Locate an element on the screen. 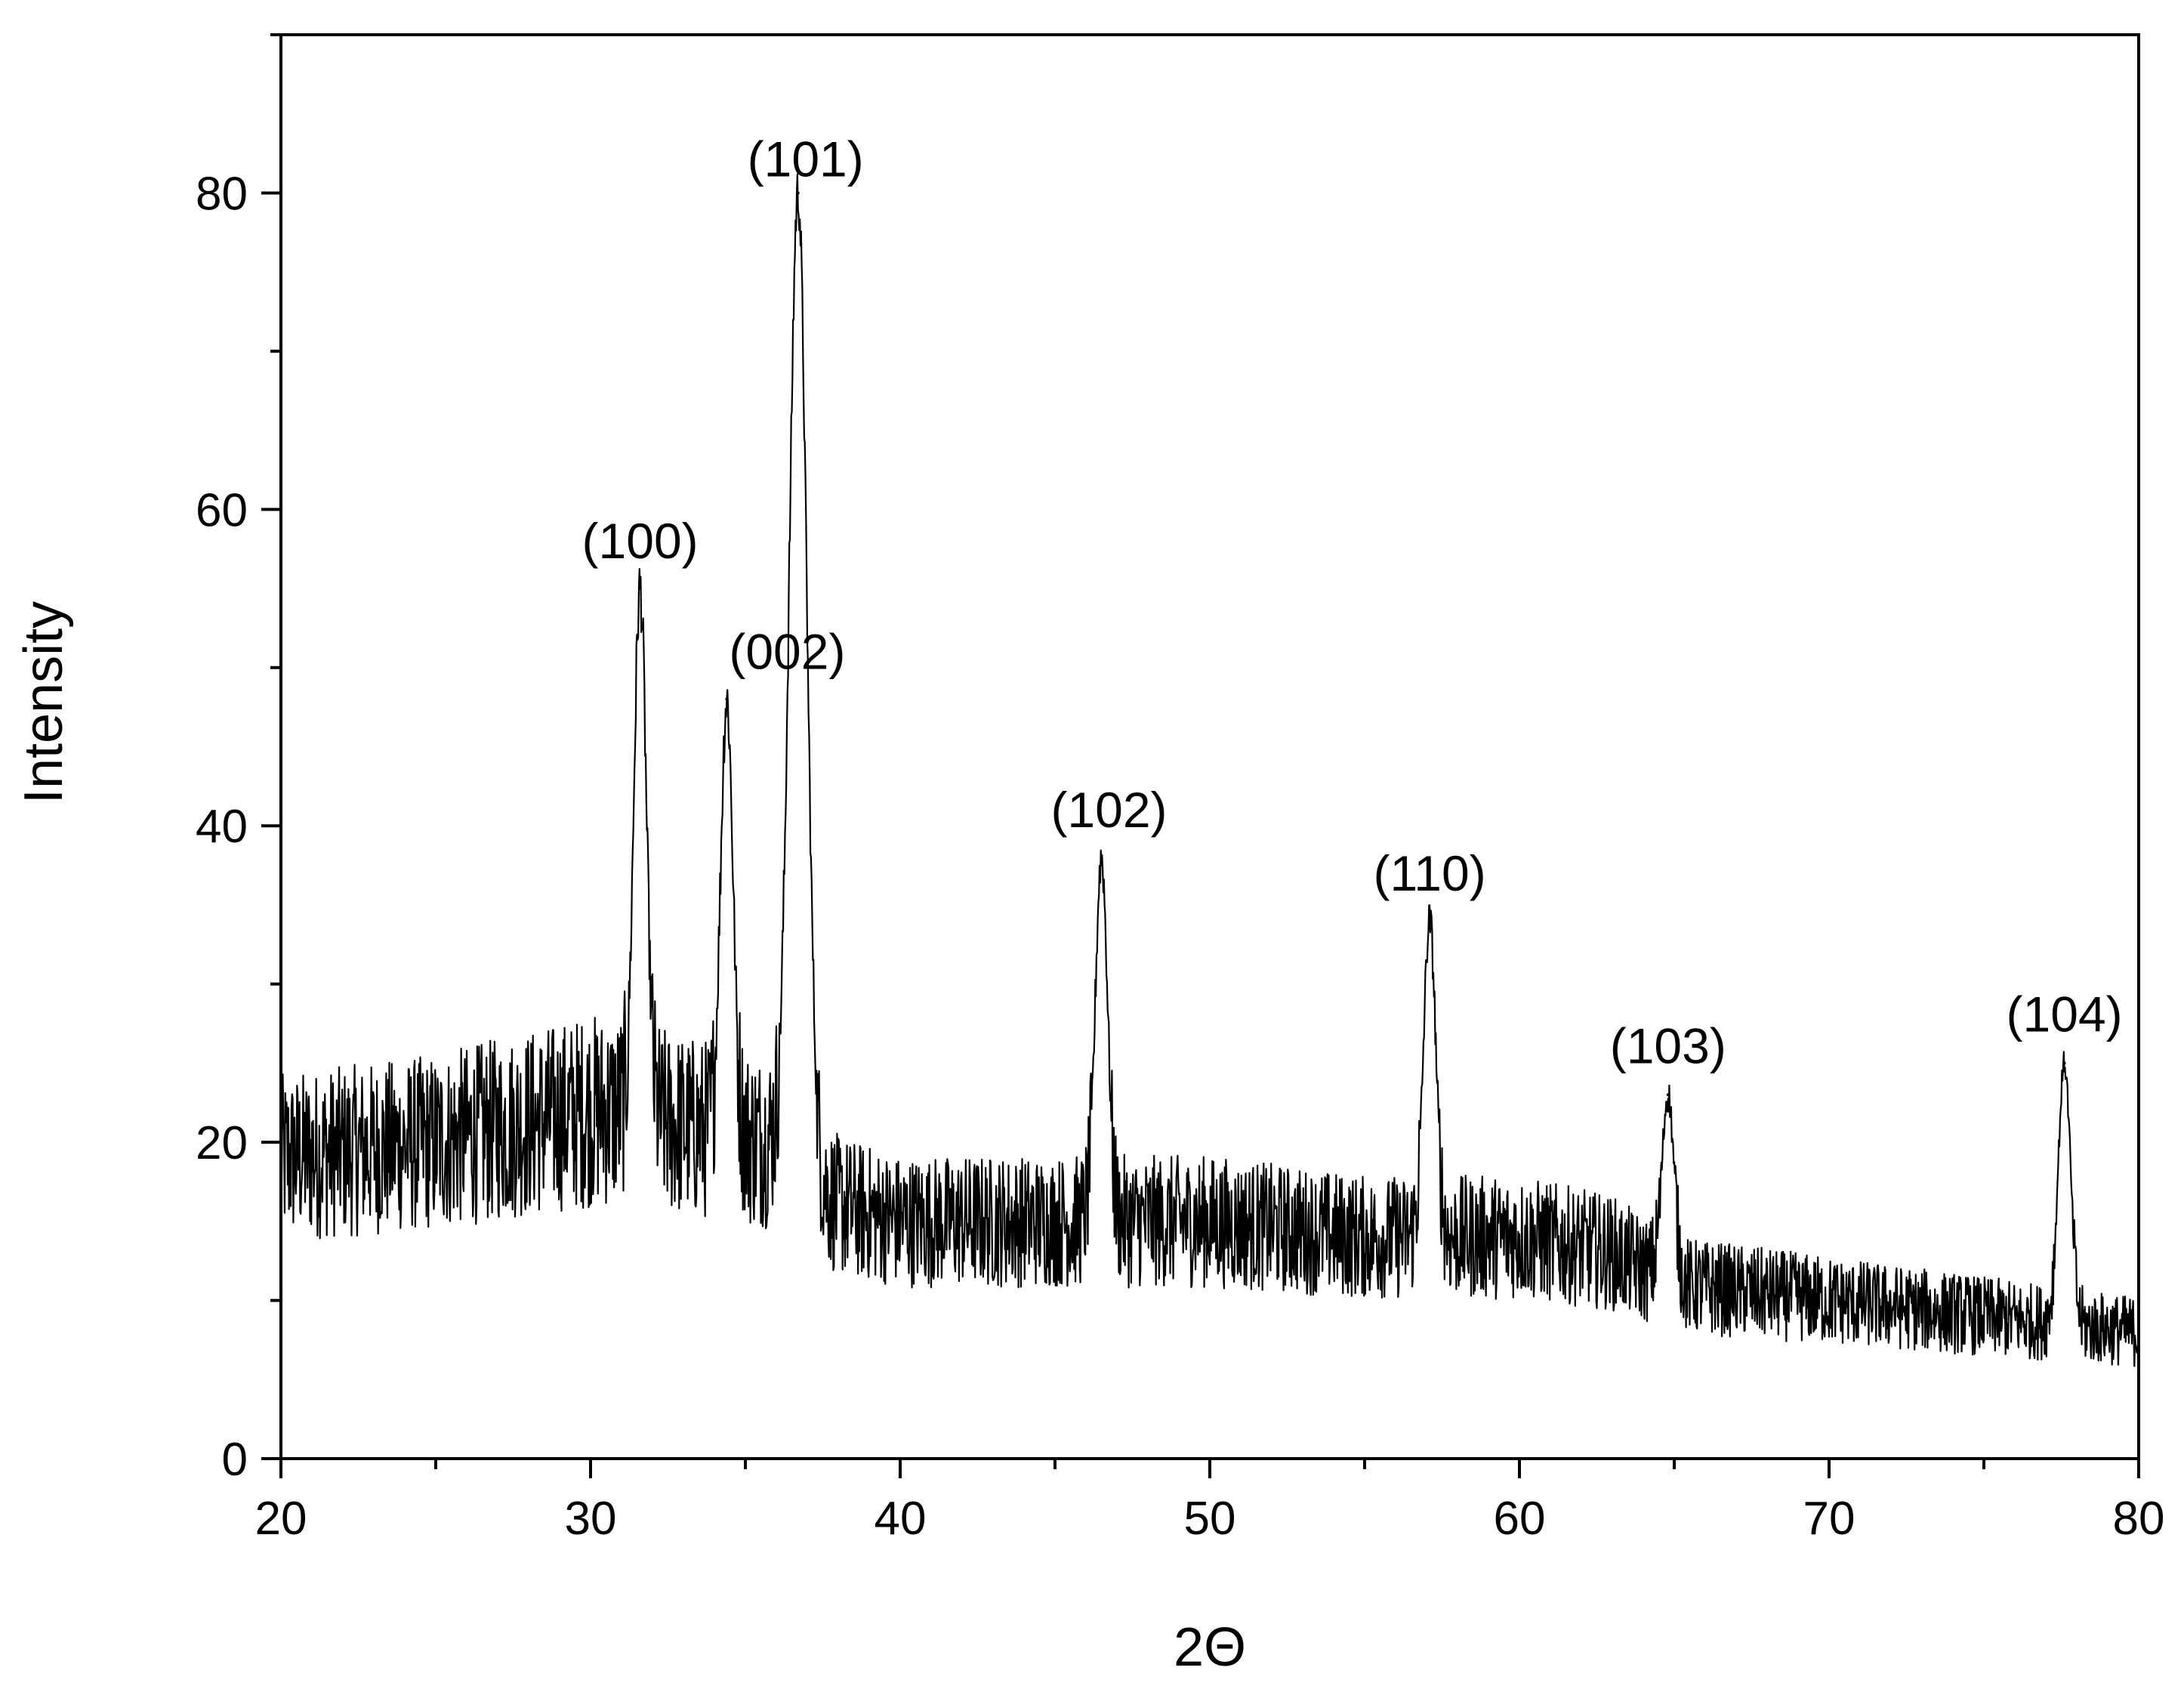 The image size is (2184, 1683). y-axis: 0 20 40 60 80 is located at coordinates (238, 759).